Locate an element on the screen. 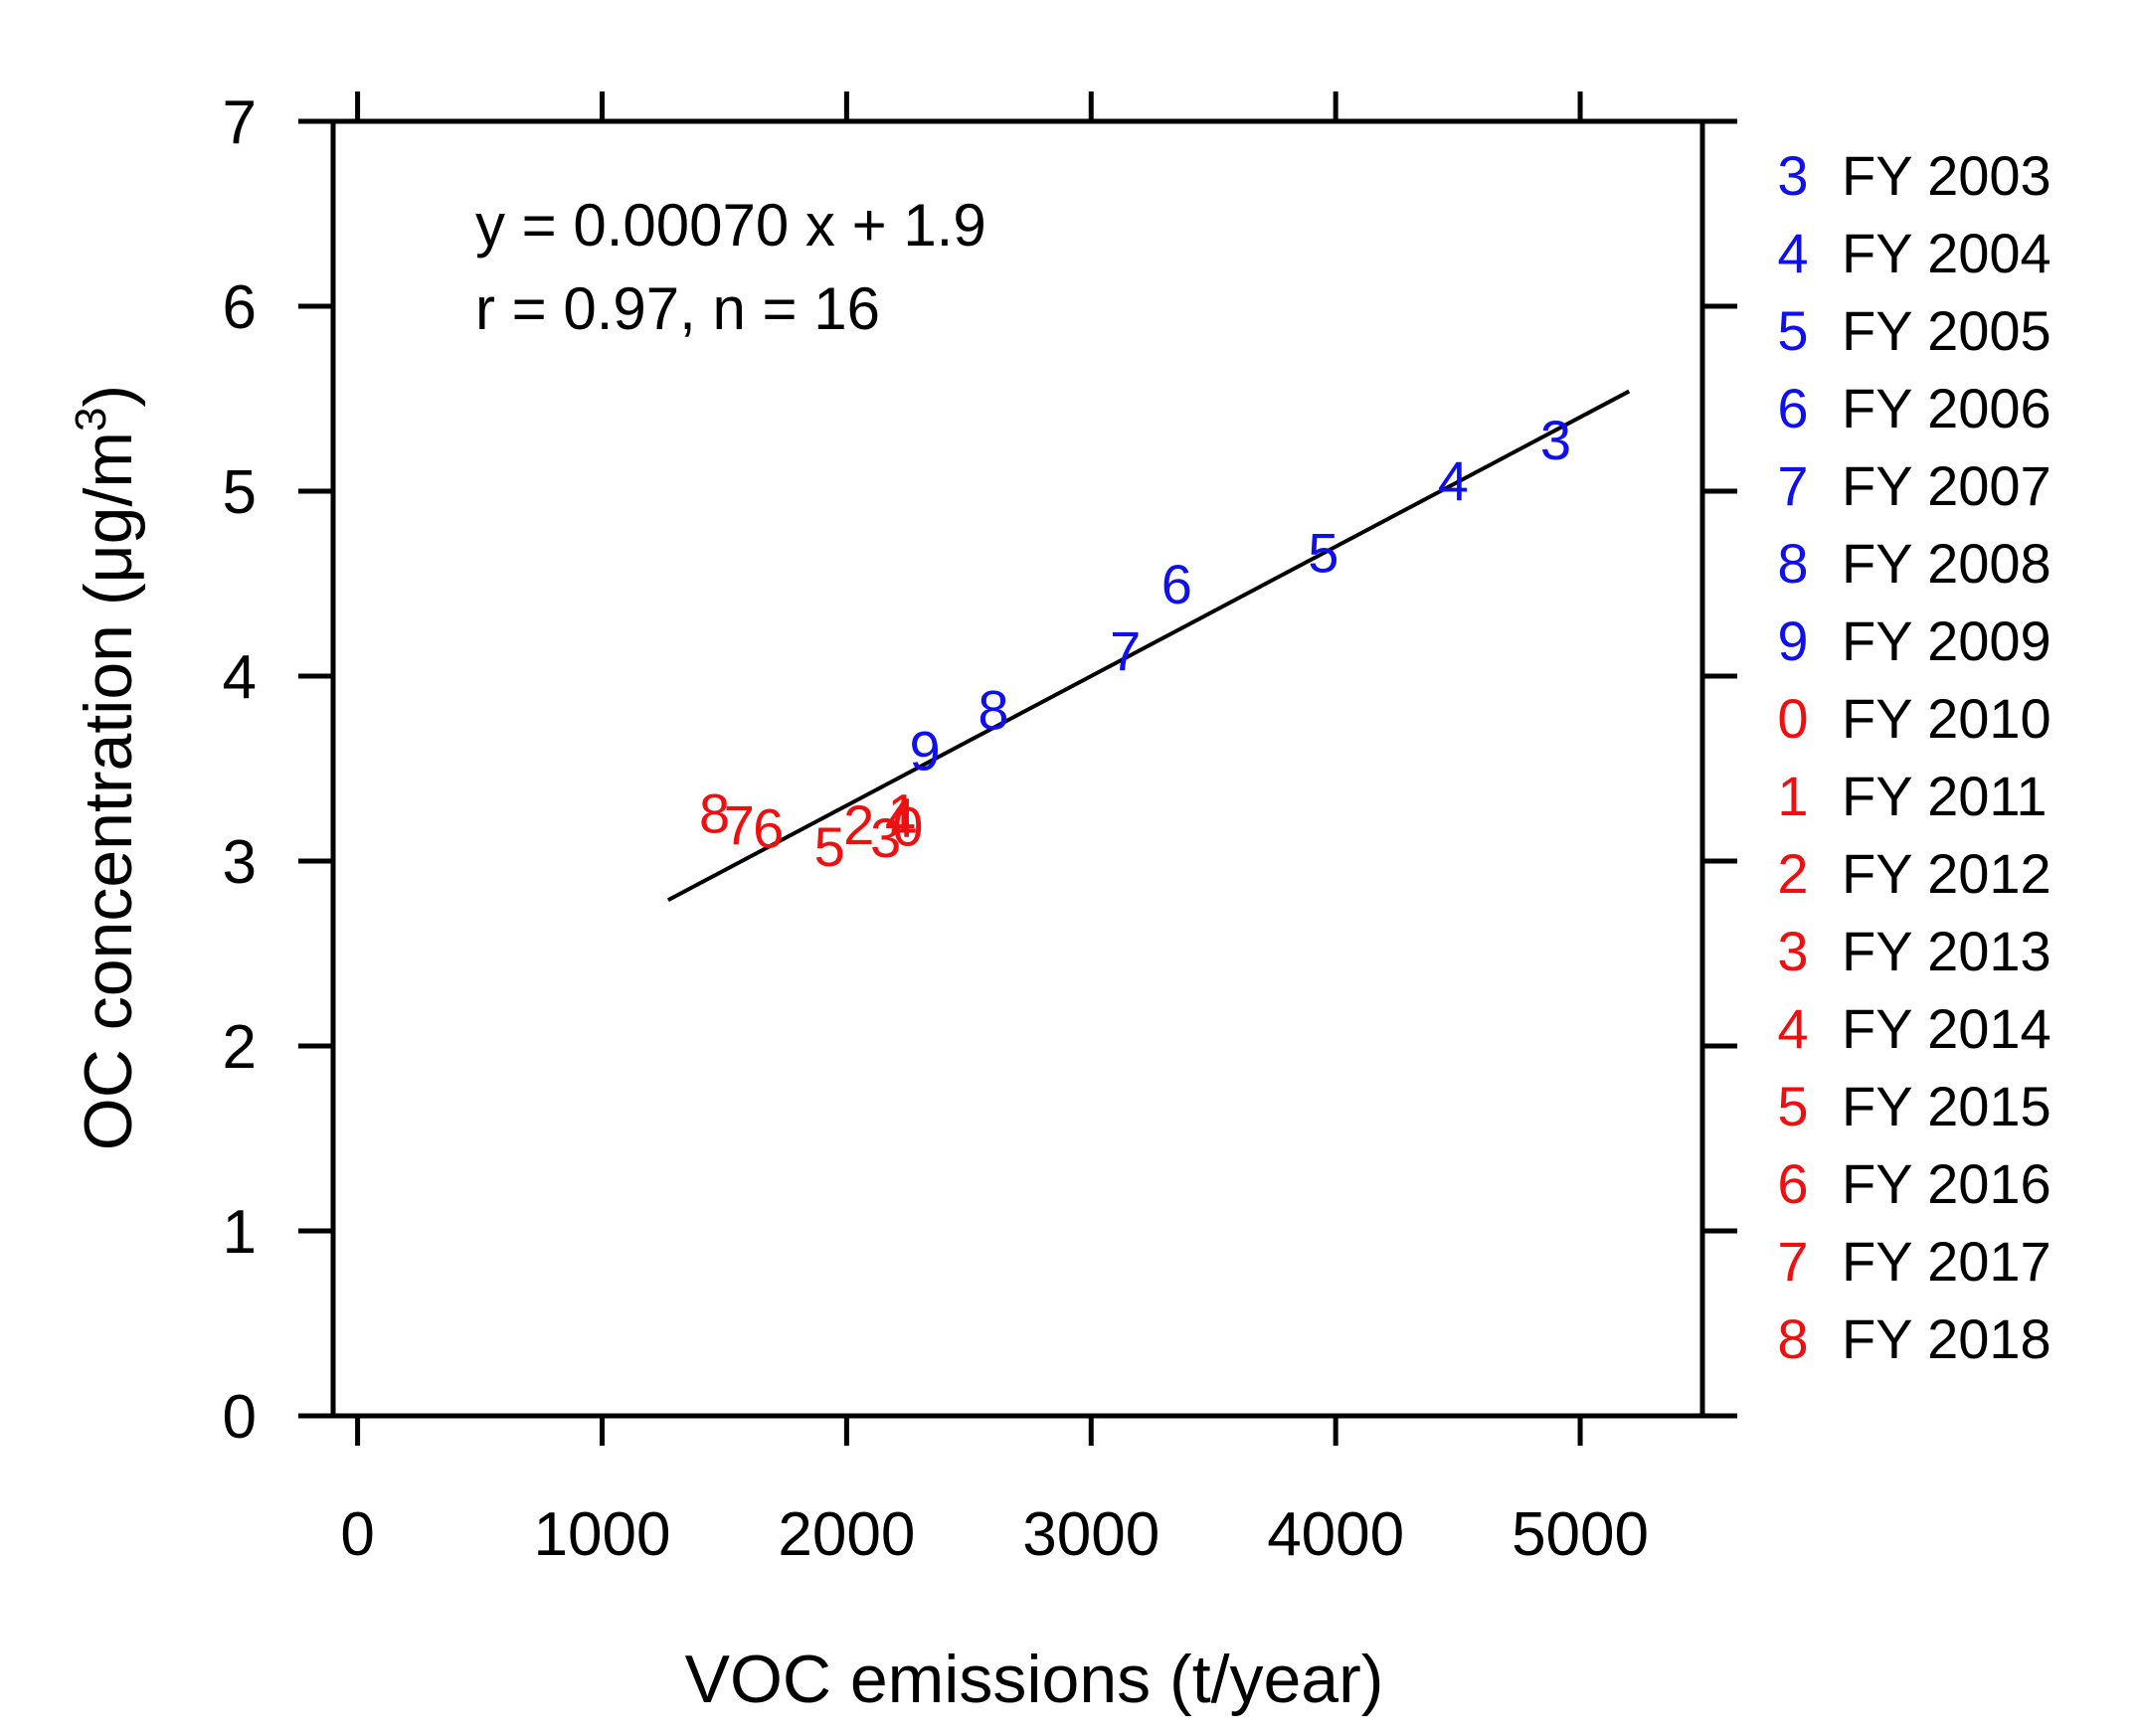  x-tick-label: 0 is located at coordinates (357, 1534).